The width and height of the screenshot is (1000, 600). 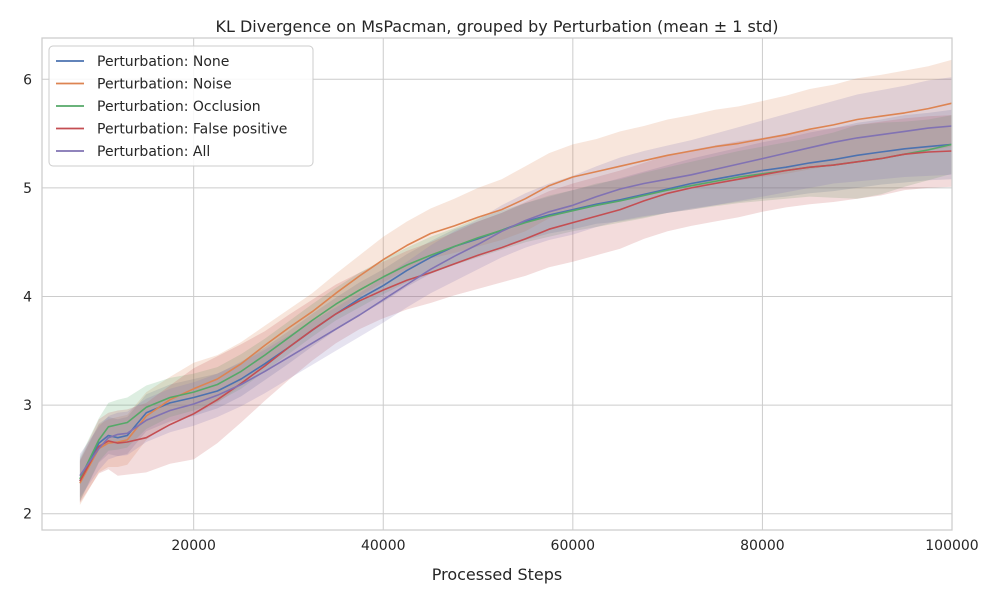 I want to click on y-tick-label: 4, so click(x=27, y=297).